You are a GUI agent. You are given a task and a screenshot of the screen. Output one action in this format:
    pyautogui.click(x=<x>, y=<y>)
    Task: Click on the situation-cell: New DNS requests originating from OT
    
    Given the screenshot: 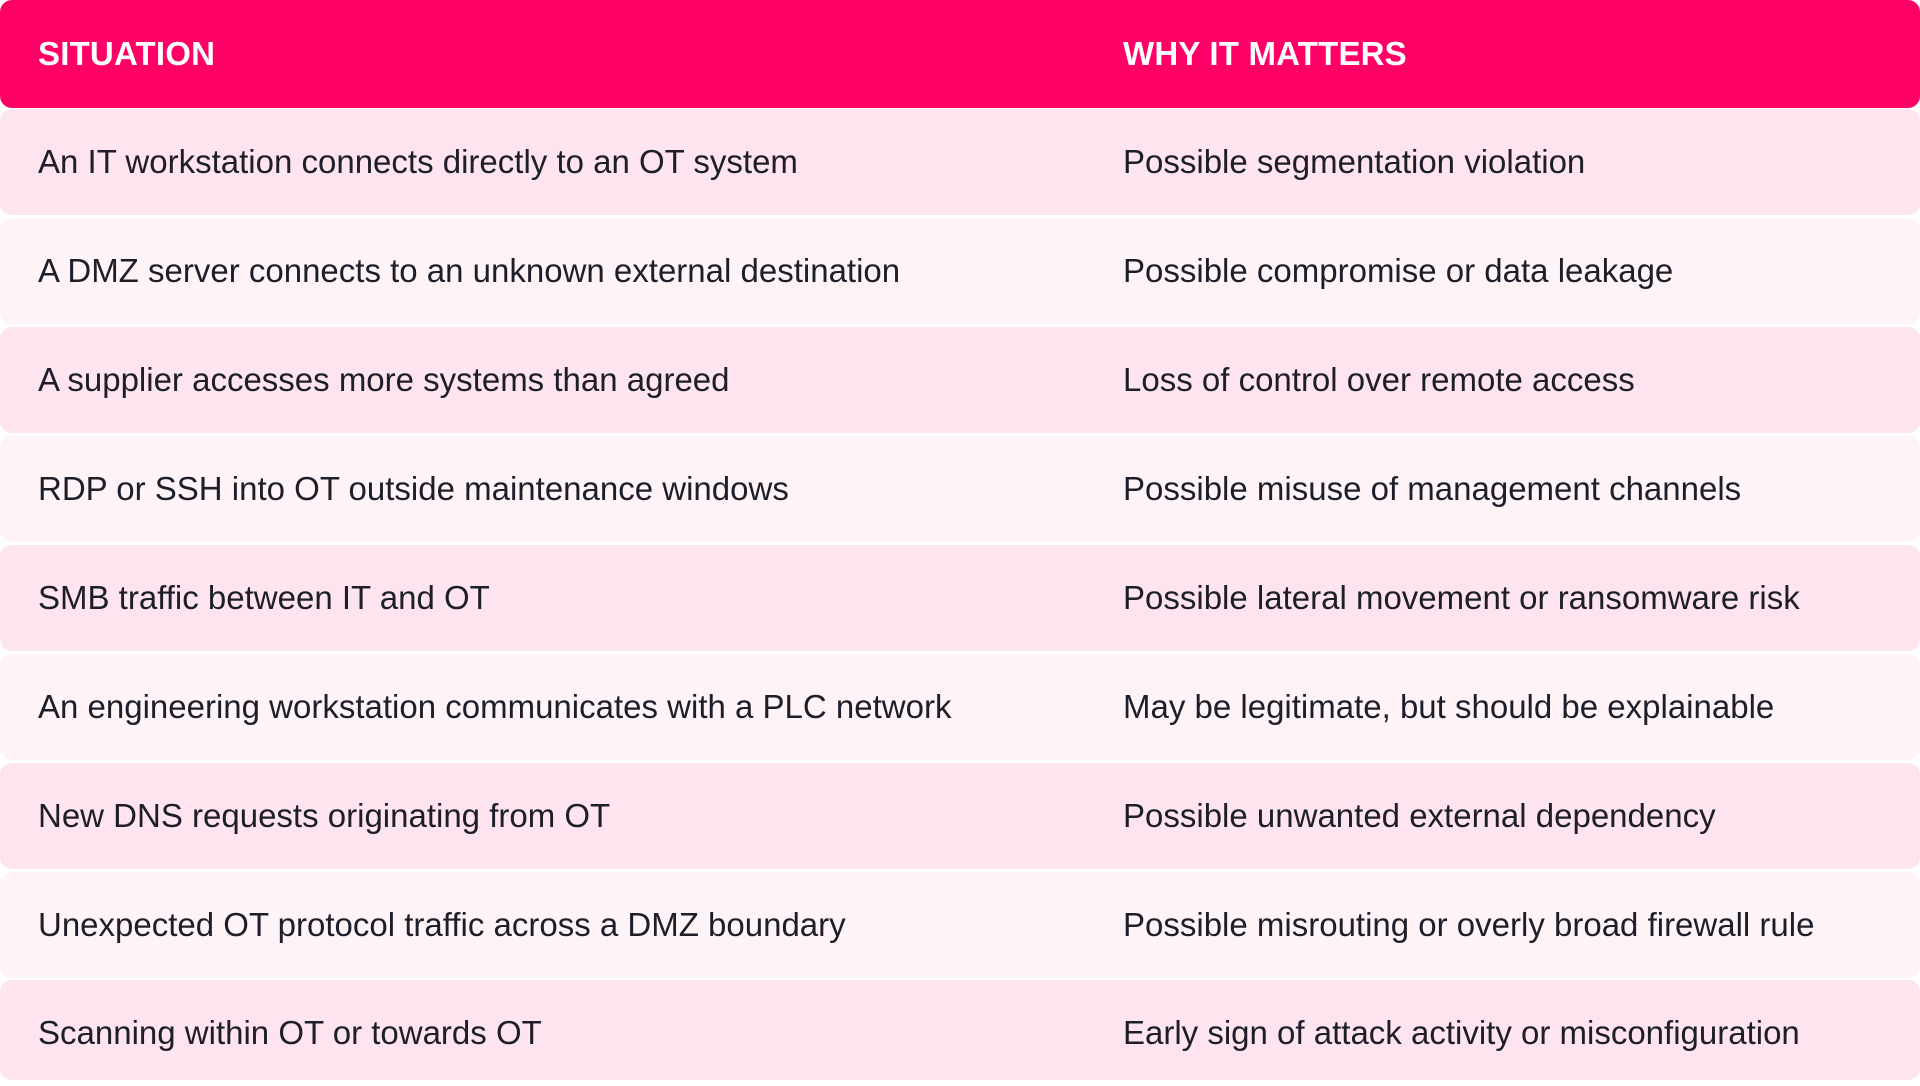 What is the action you would take?
    pyautogui.click(x=324, y=815)
    